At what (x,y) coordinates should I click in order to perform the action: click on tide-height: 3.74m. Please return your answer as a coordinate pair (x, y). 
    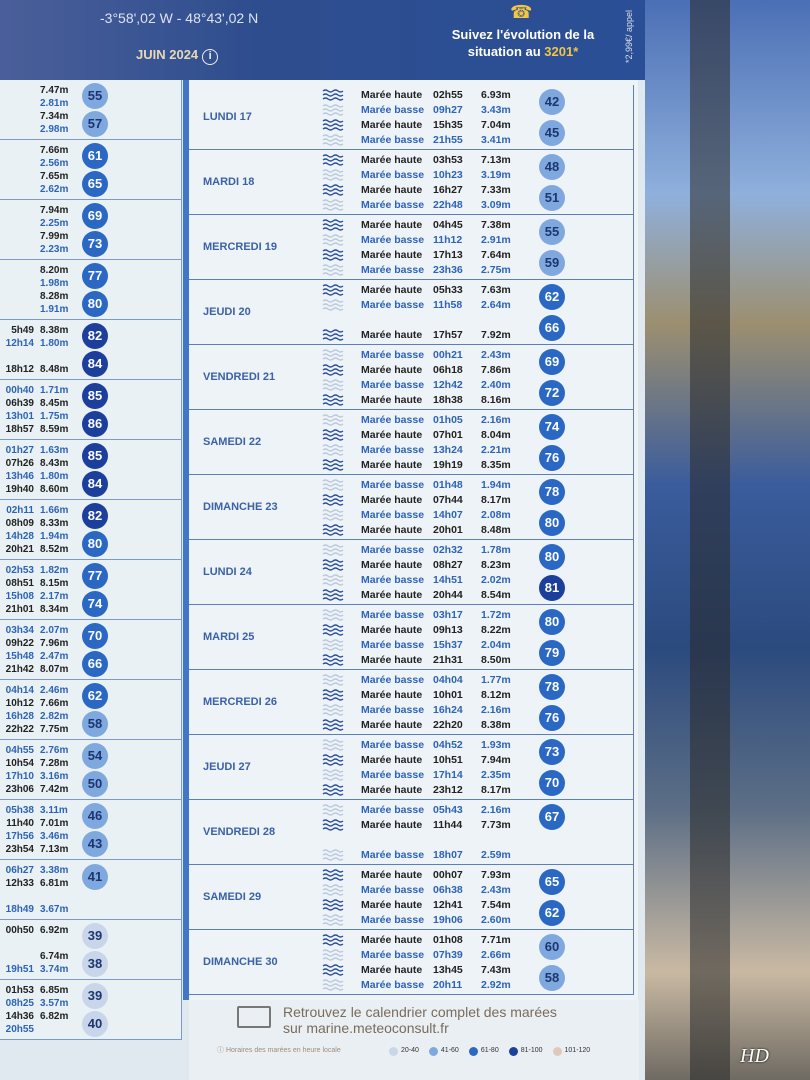
    Looking at the image, I should click on (54, 969).